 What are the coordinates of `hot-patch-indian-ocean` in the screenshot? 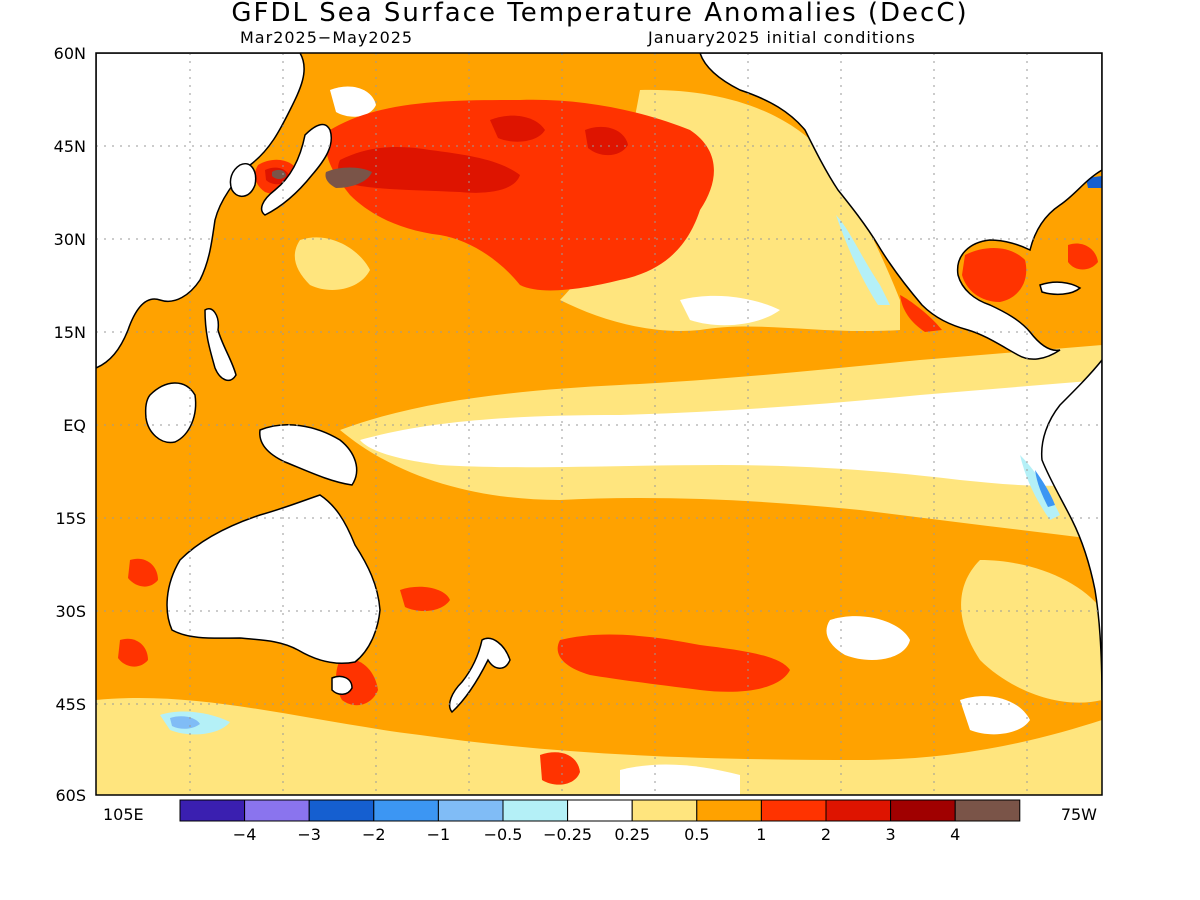 It's located at (143, 572).